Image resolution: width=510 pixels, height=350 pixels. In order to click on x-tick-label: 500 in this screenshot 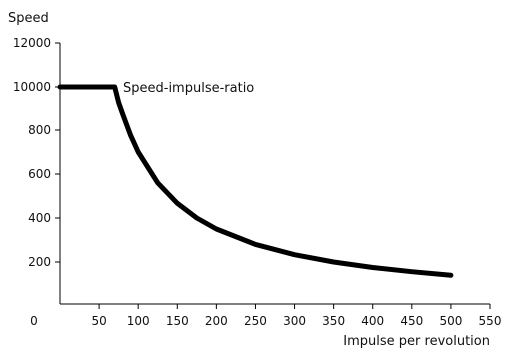, I will do `click(450, 321)`.